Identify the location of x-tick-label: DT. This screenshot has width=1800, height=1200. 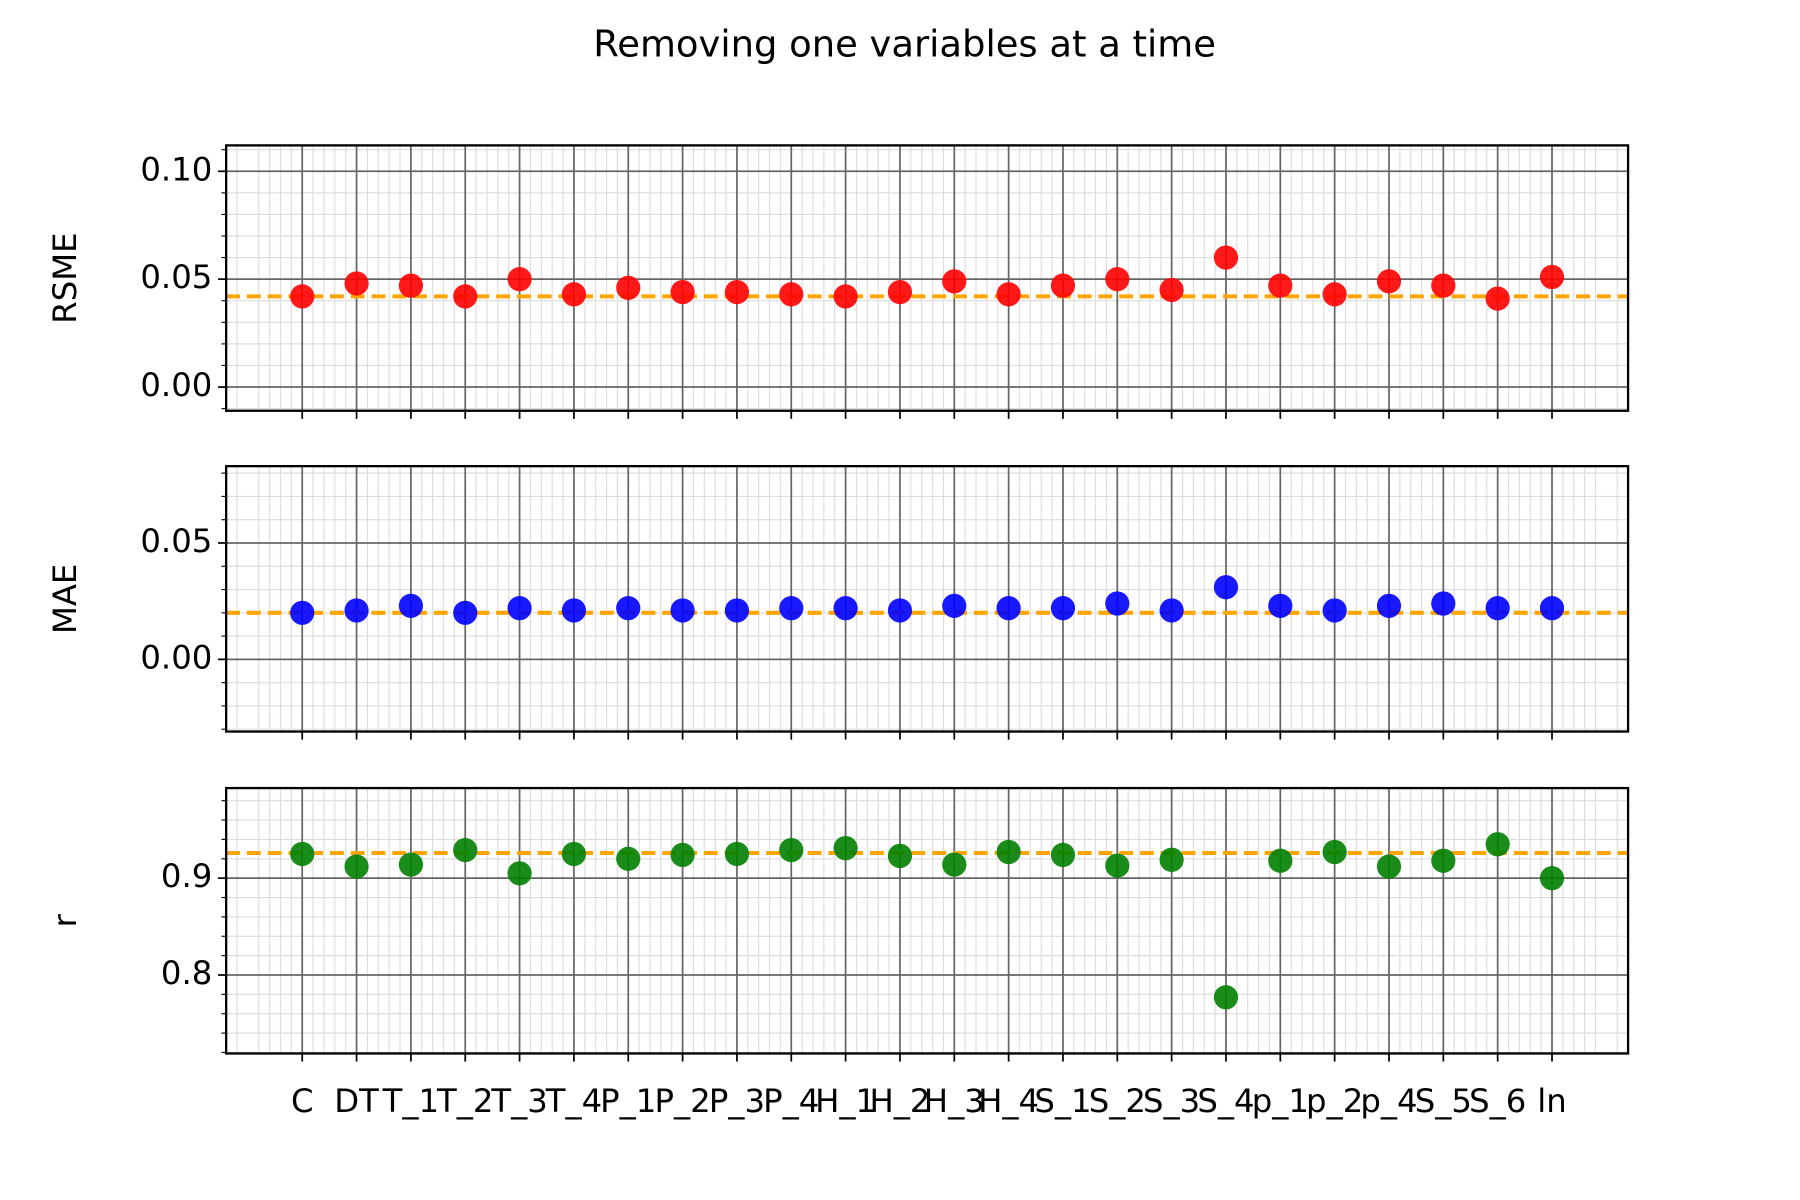
(356, 1101).